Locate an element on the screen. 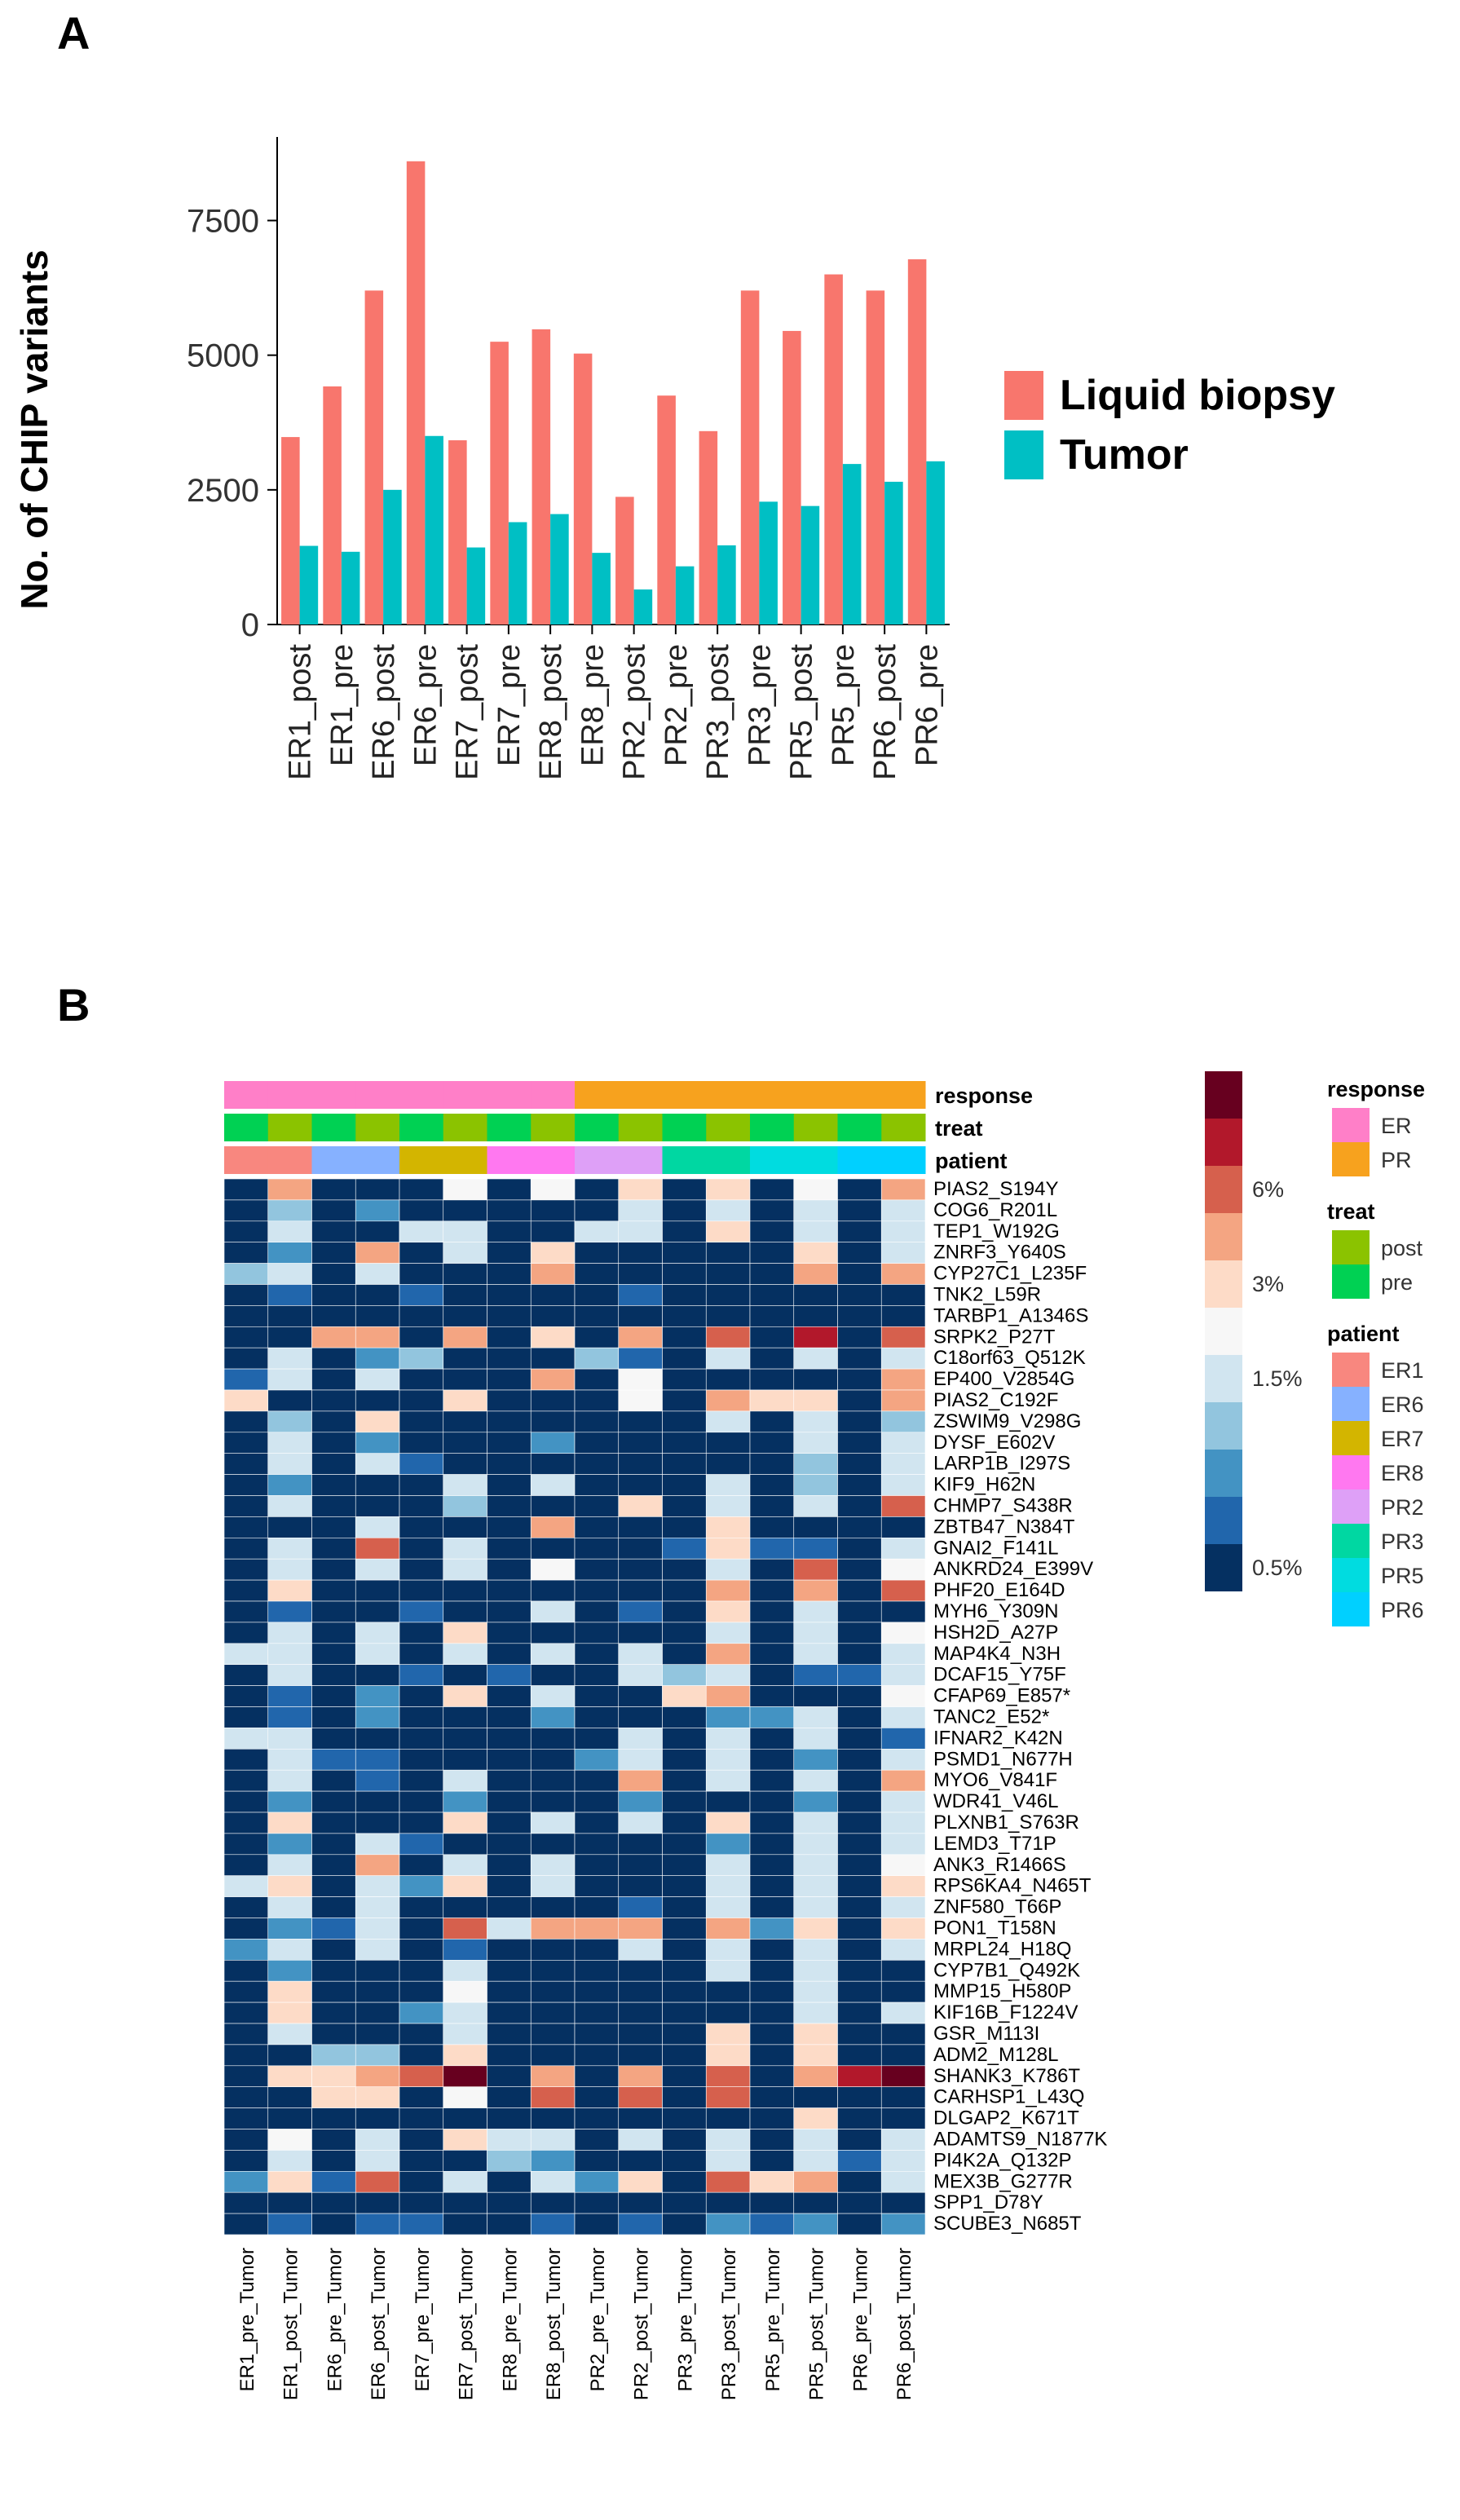 The image size is (1460, 2520). legend-swatch-er1 is located at coordinates (1351, 1370).